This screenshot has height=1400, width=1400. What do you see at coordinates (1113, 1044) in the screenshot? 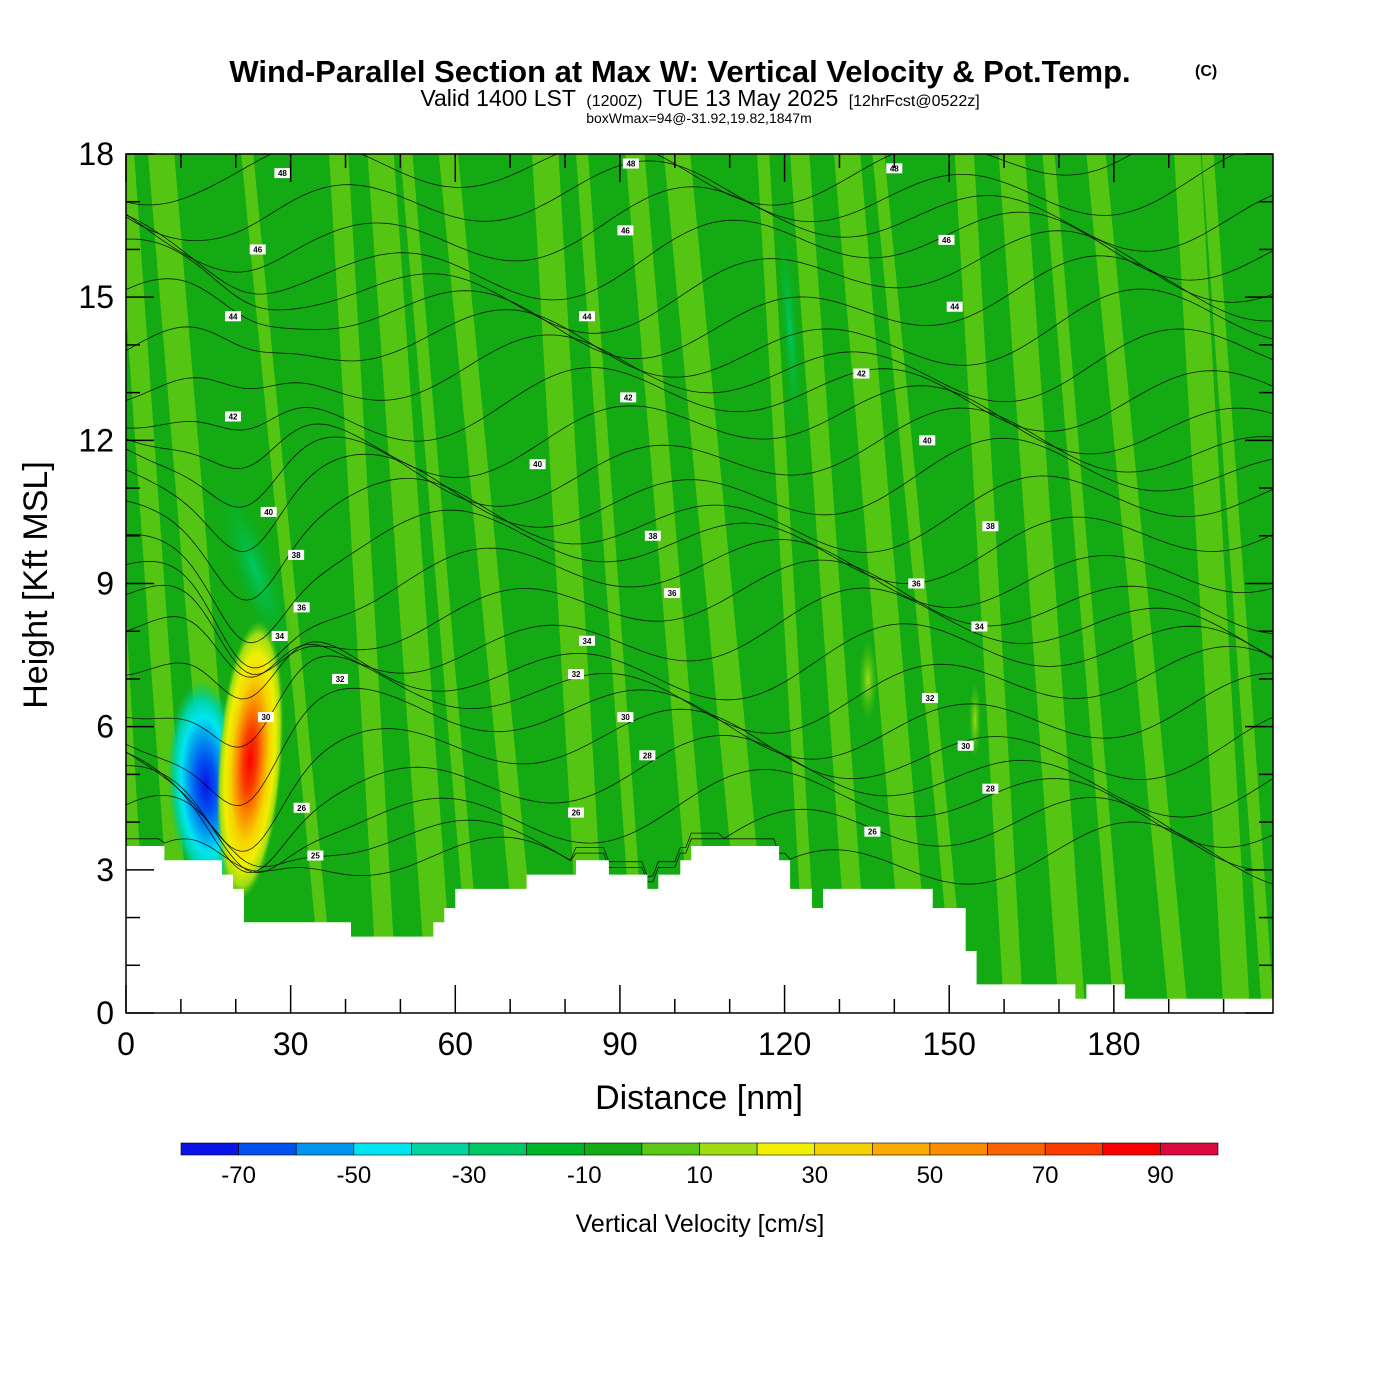
I see `x-tick-label: 180` at bounding box center [1113, 1044].